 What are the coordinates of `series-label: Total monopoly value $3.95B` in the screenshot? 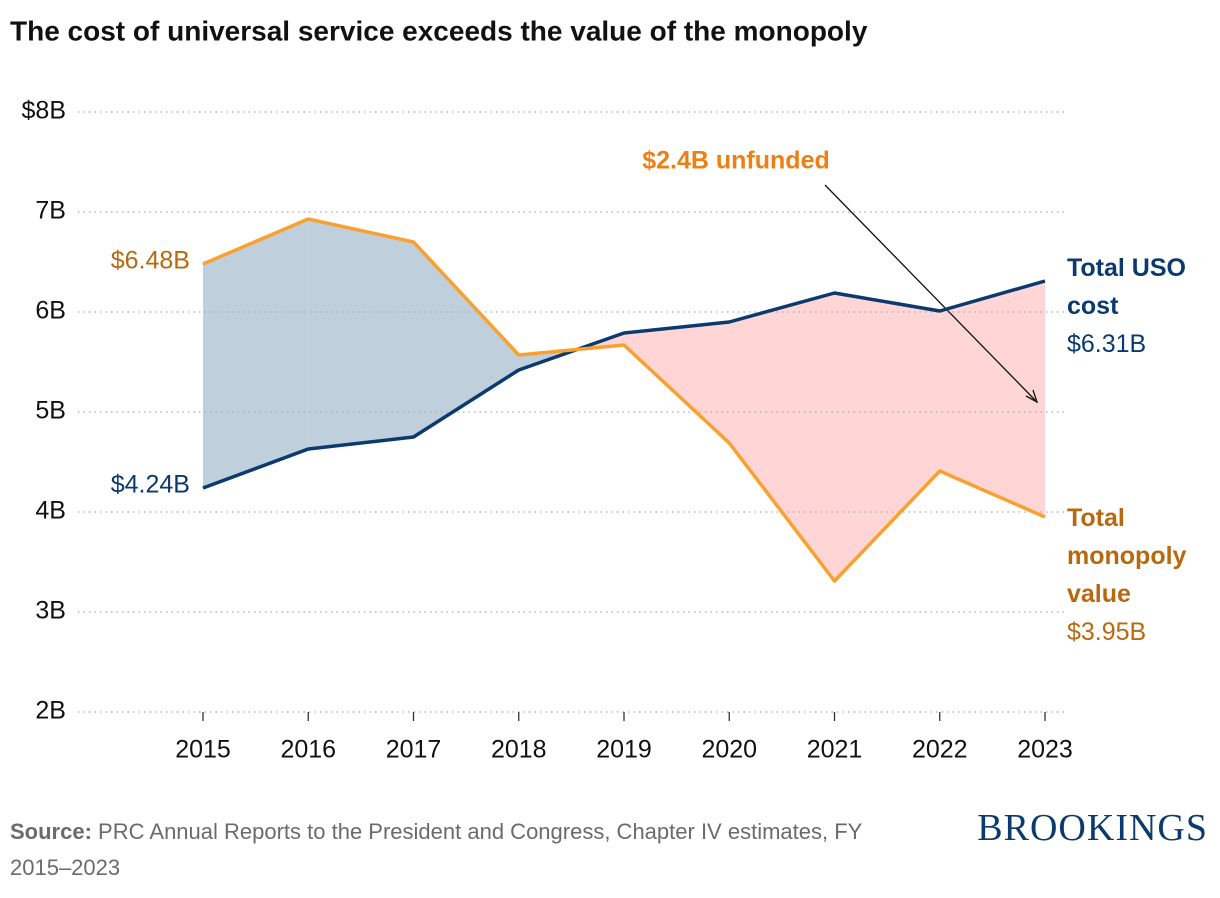 It's located at (1142, 575).